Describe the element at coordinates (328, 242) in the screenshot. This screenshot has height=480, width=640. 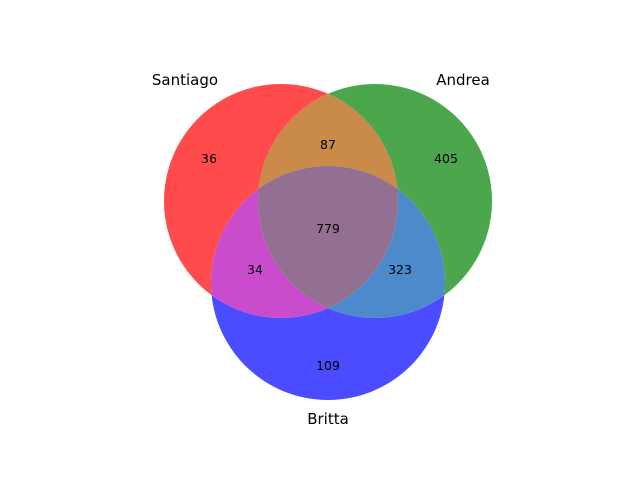
I see `region-all-three` at that location.